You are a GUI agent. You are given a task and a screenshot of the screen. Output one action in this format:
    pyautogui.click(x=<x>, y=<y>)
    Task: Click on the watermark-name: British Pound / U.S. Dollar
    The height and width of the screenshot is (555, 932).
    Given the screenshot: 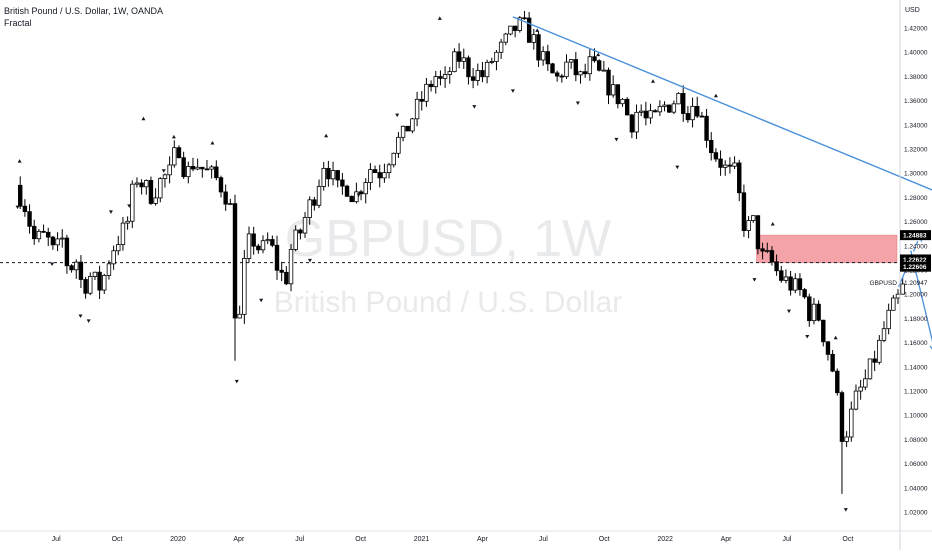 What is the action you would take?
    pyautogui.click(x=448, y=302)
    